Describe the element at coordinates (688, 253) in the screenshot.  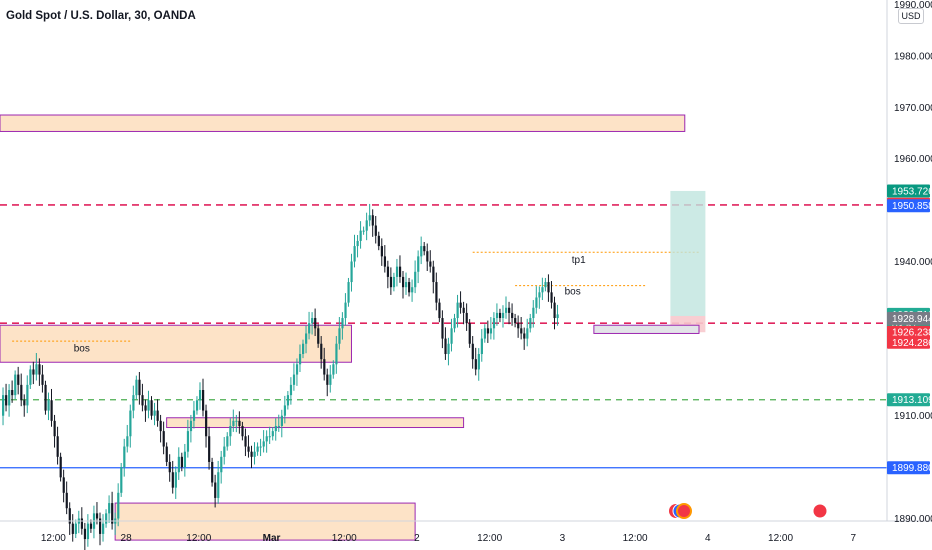
I see `take-profit-zone` at that location.